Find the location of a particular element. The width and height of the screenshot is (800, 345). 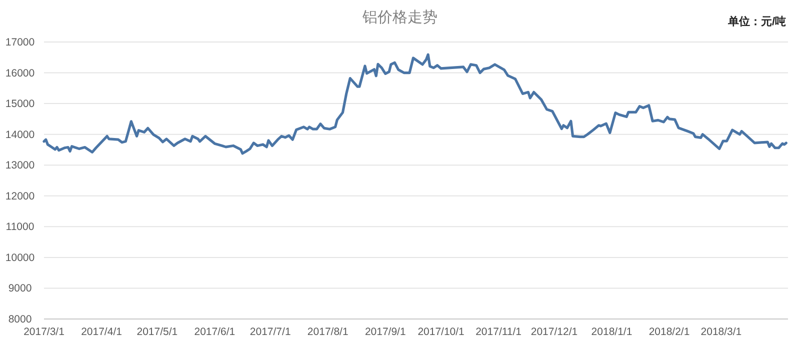

y-tick-label: 11000 is located at coordinates (20, 227).